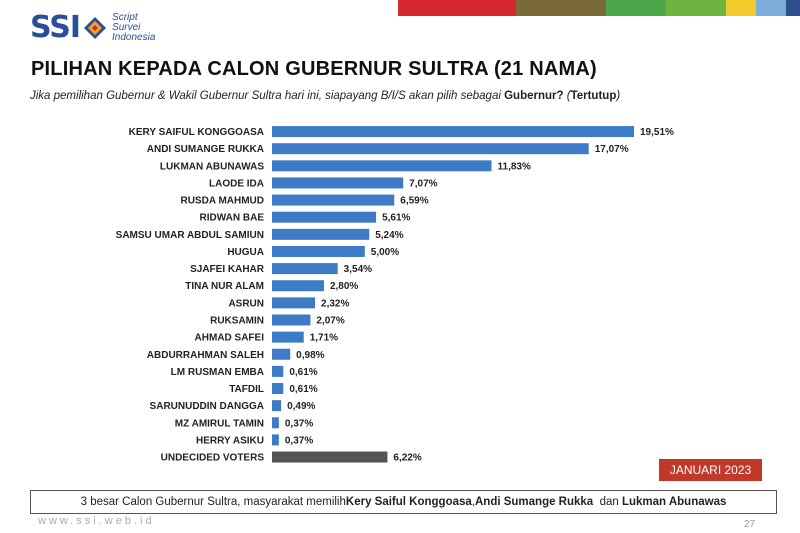  What do you see at coordinates (236, 183) in the screenshot?
I see `category-label: LAODE IDA` at bounding box center [236, 183].